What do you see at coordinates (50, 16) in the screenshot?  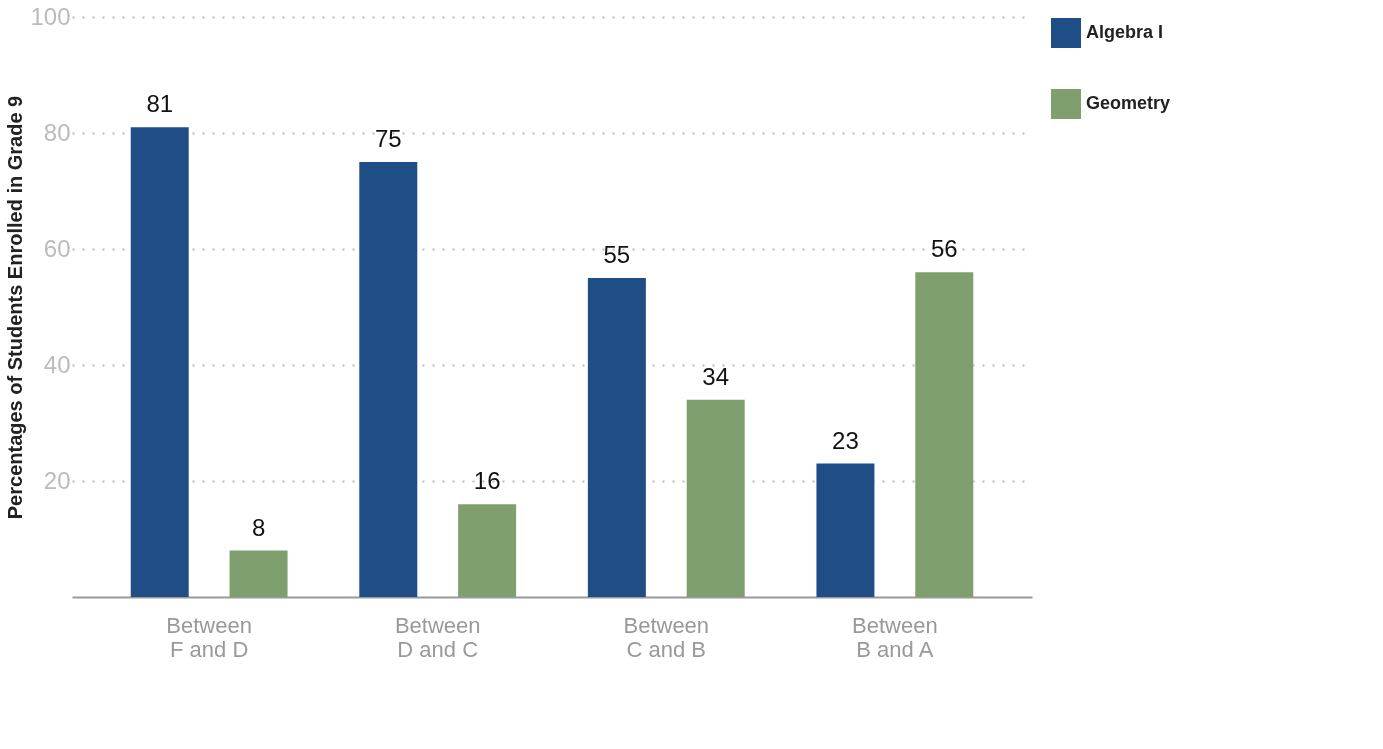 I see `y-tick-label: 100` at bounding box center [50, 16].